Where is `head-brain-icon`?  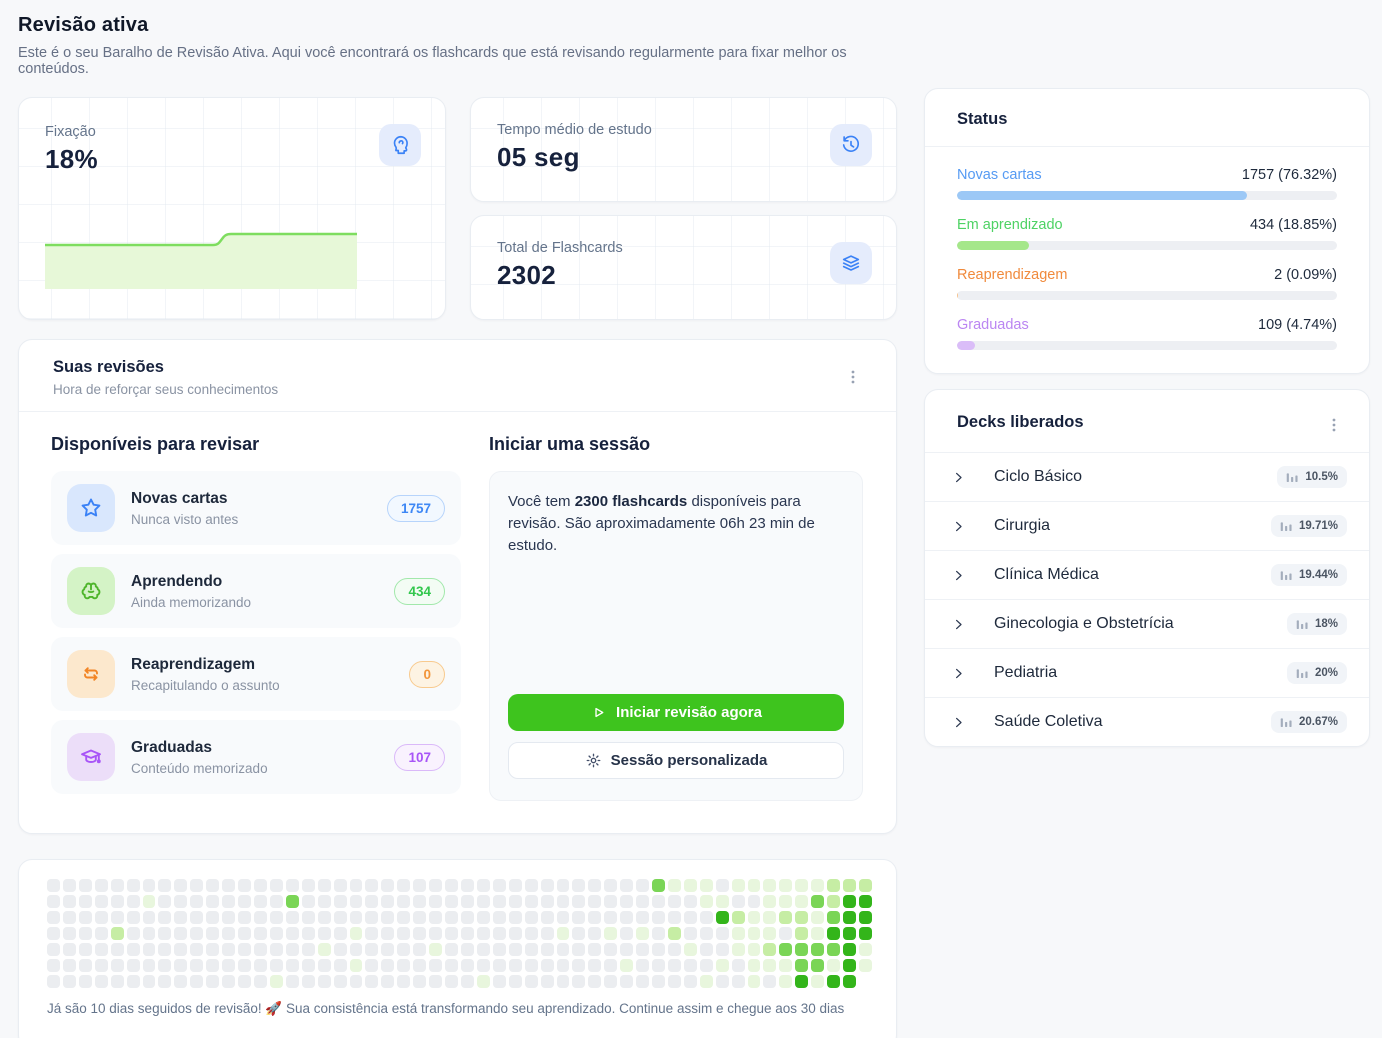
head-brain-icon is located at coordinates (400, 145).